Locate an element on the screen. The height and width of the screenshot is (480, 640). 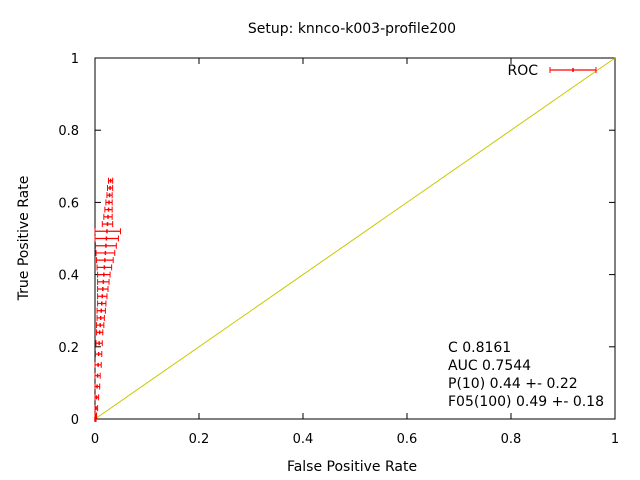
x-tick-label: 0.2 is located at coordinates (199, 439).